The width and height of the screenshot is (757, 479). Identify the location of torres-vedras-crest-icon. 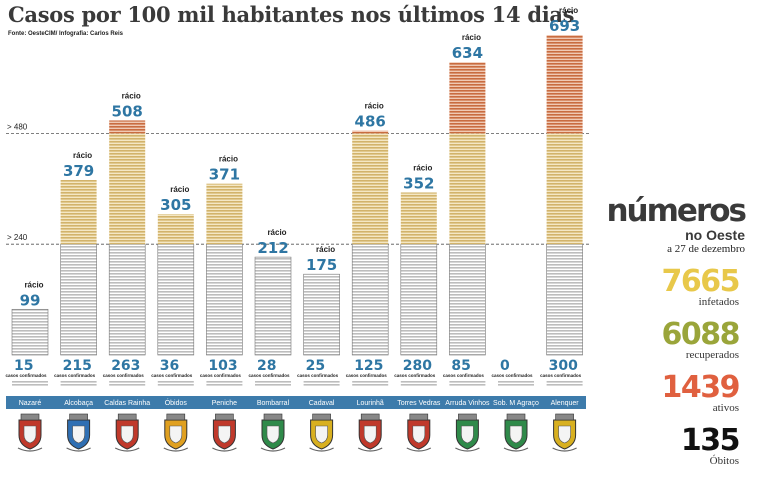
(419, 432).